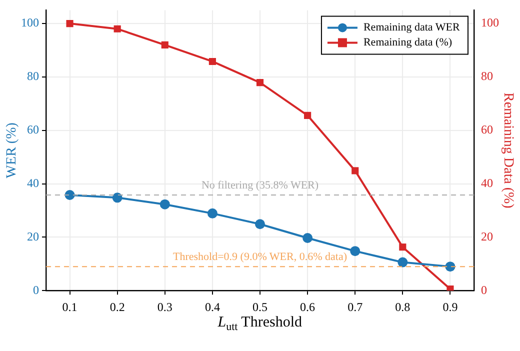 The image size is (520, 351). Describe the element at coordinates (70, 307) in the screenshot. I see `x-tick-label: 0.1` at that location.